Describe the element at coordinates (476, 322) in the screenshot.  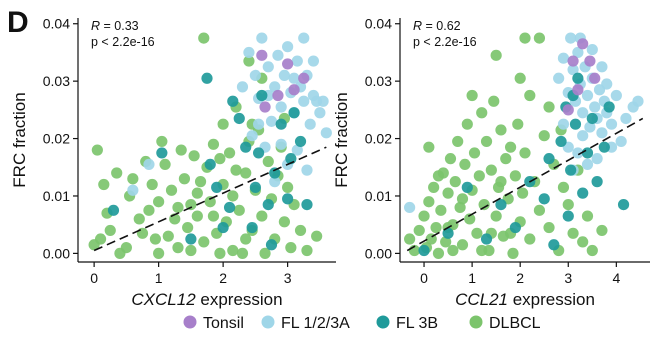
I see `legend-swatch-dlbcl` at that location.